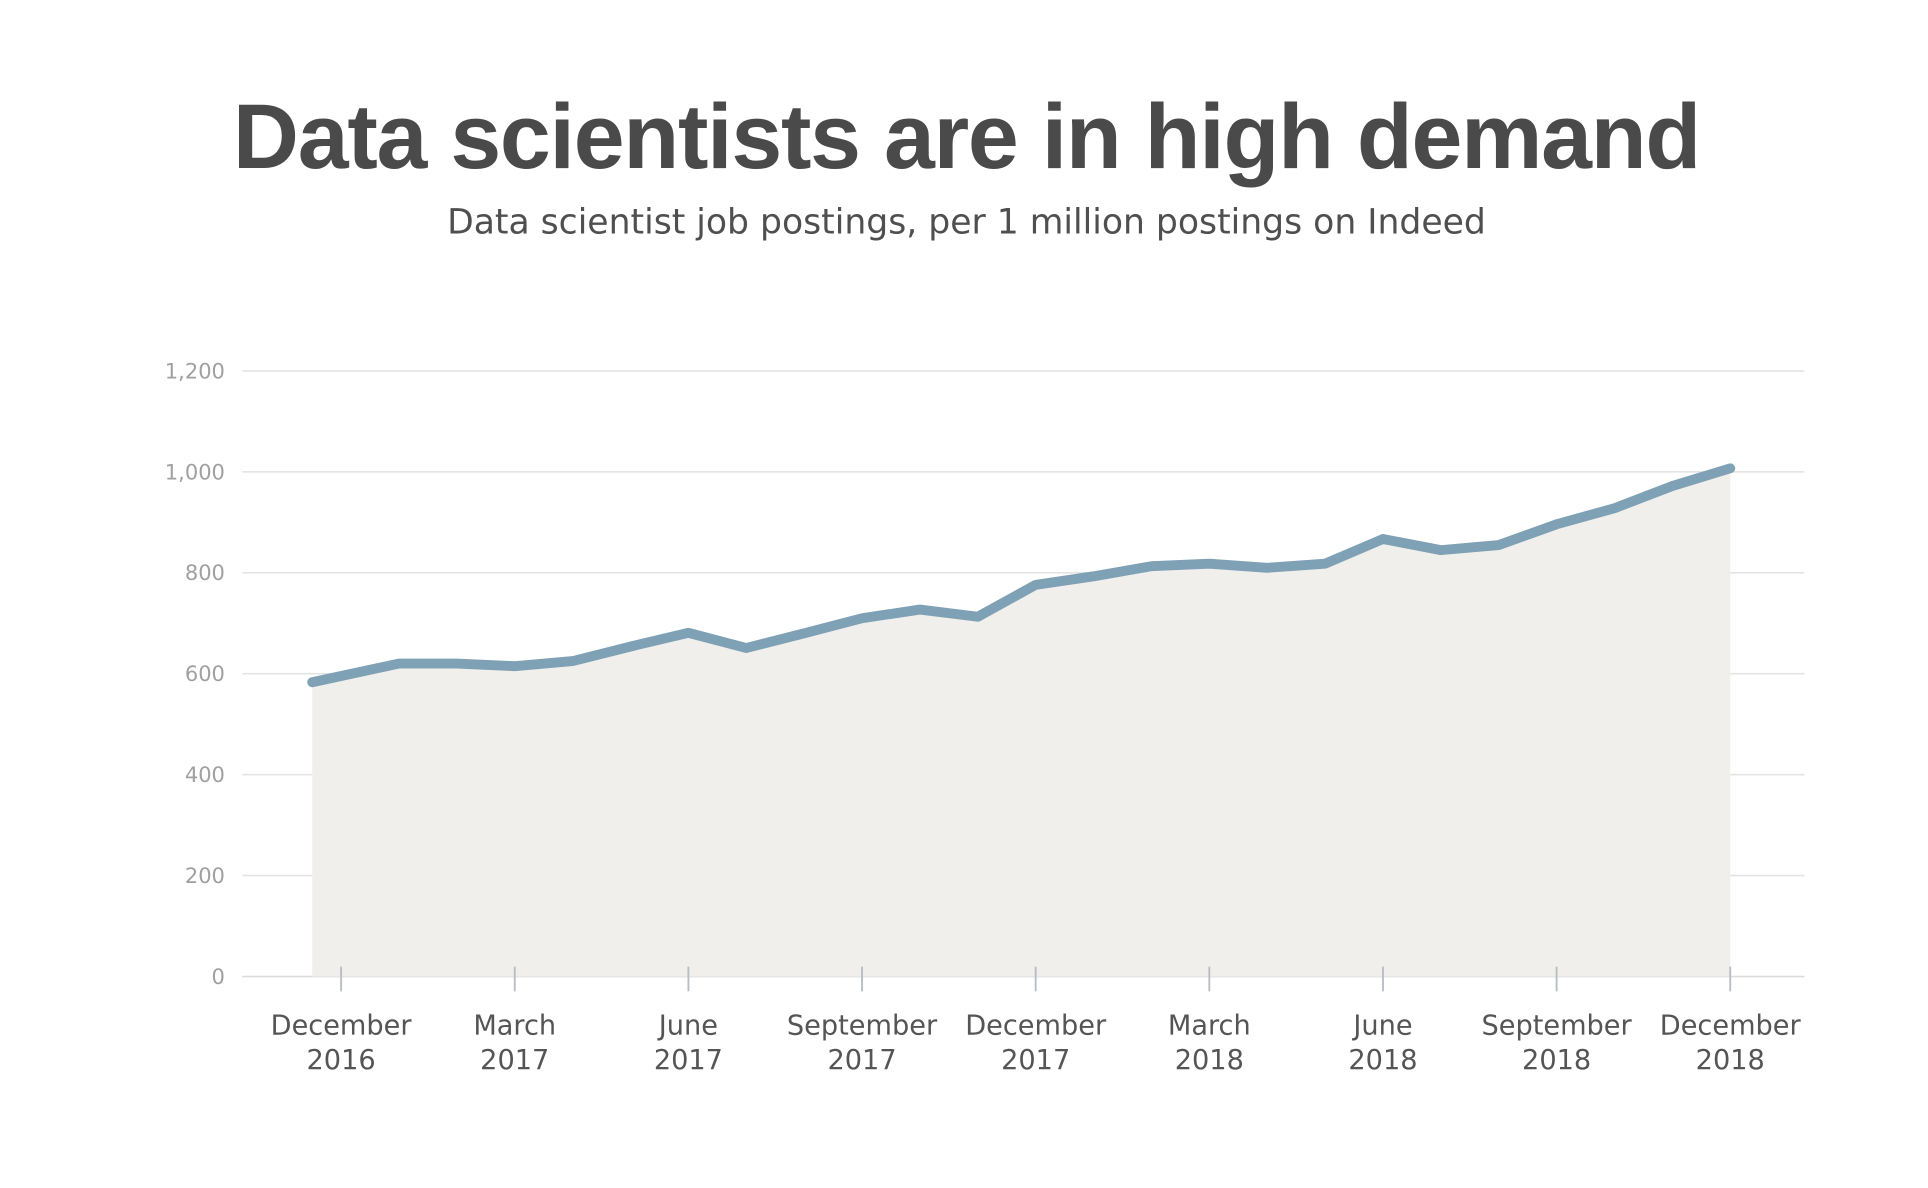 This screenshot has width=1928, height=1188. What do you see at coordinates (205, 572) in the screenshot?
I see `y-tick-label: 800` at bounding box center [205, 572].